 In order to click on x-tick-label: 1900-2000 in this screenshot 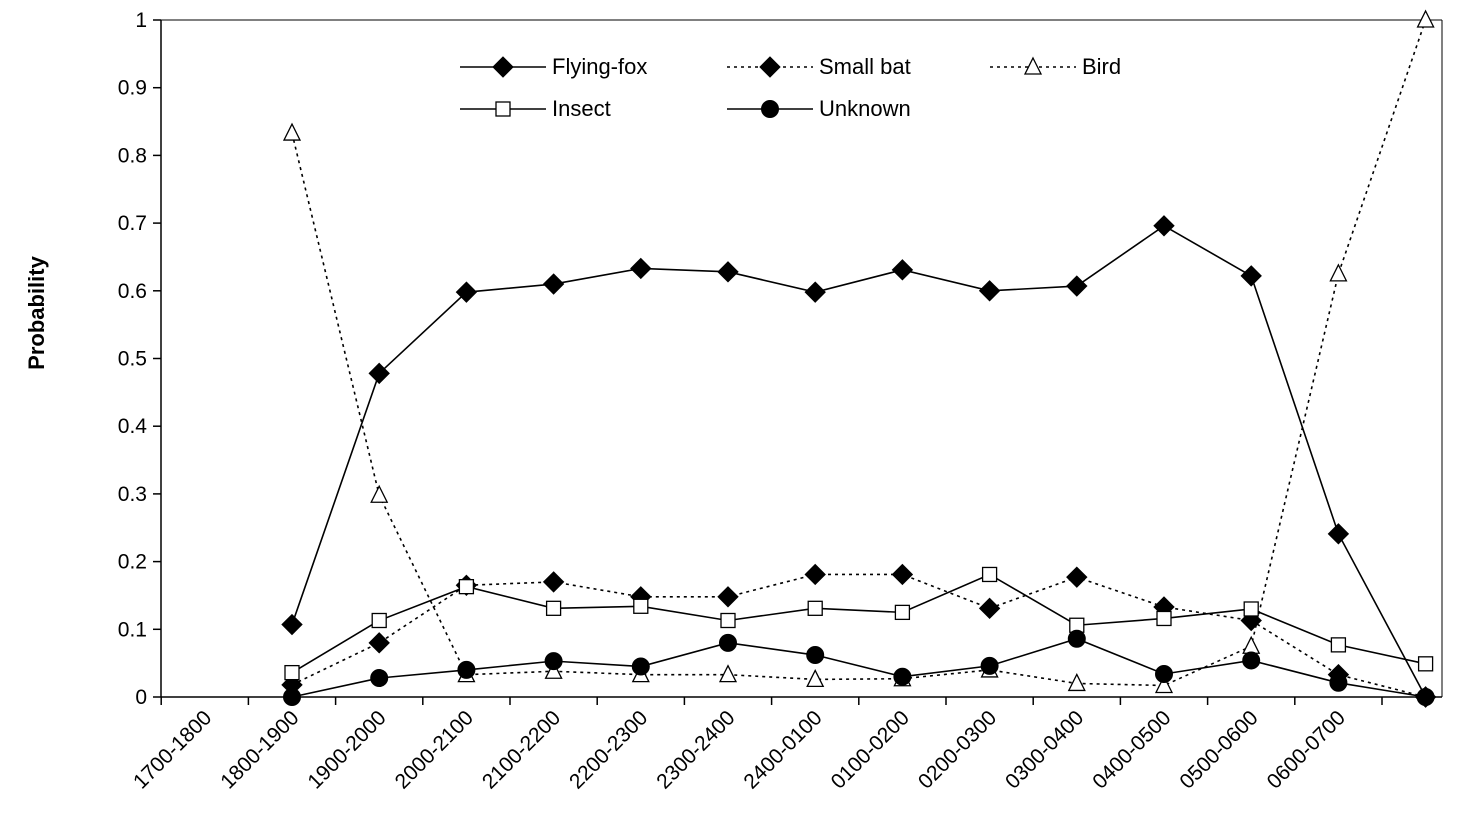, I will do `click(346, 749)`.